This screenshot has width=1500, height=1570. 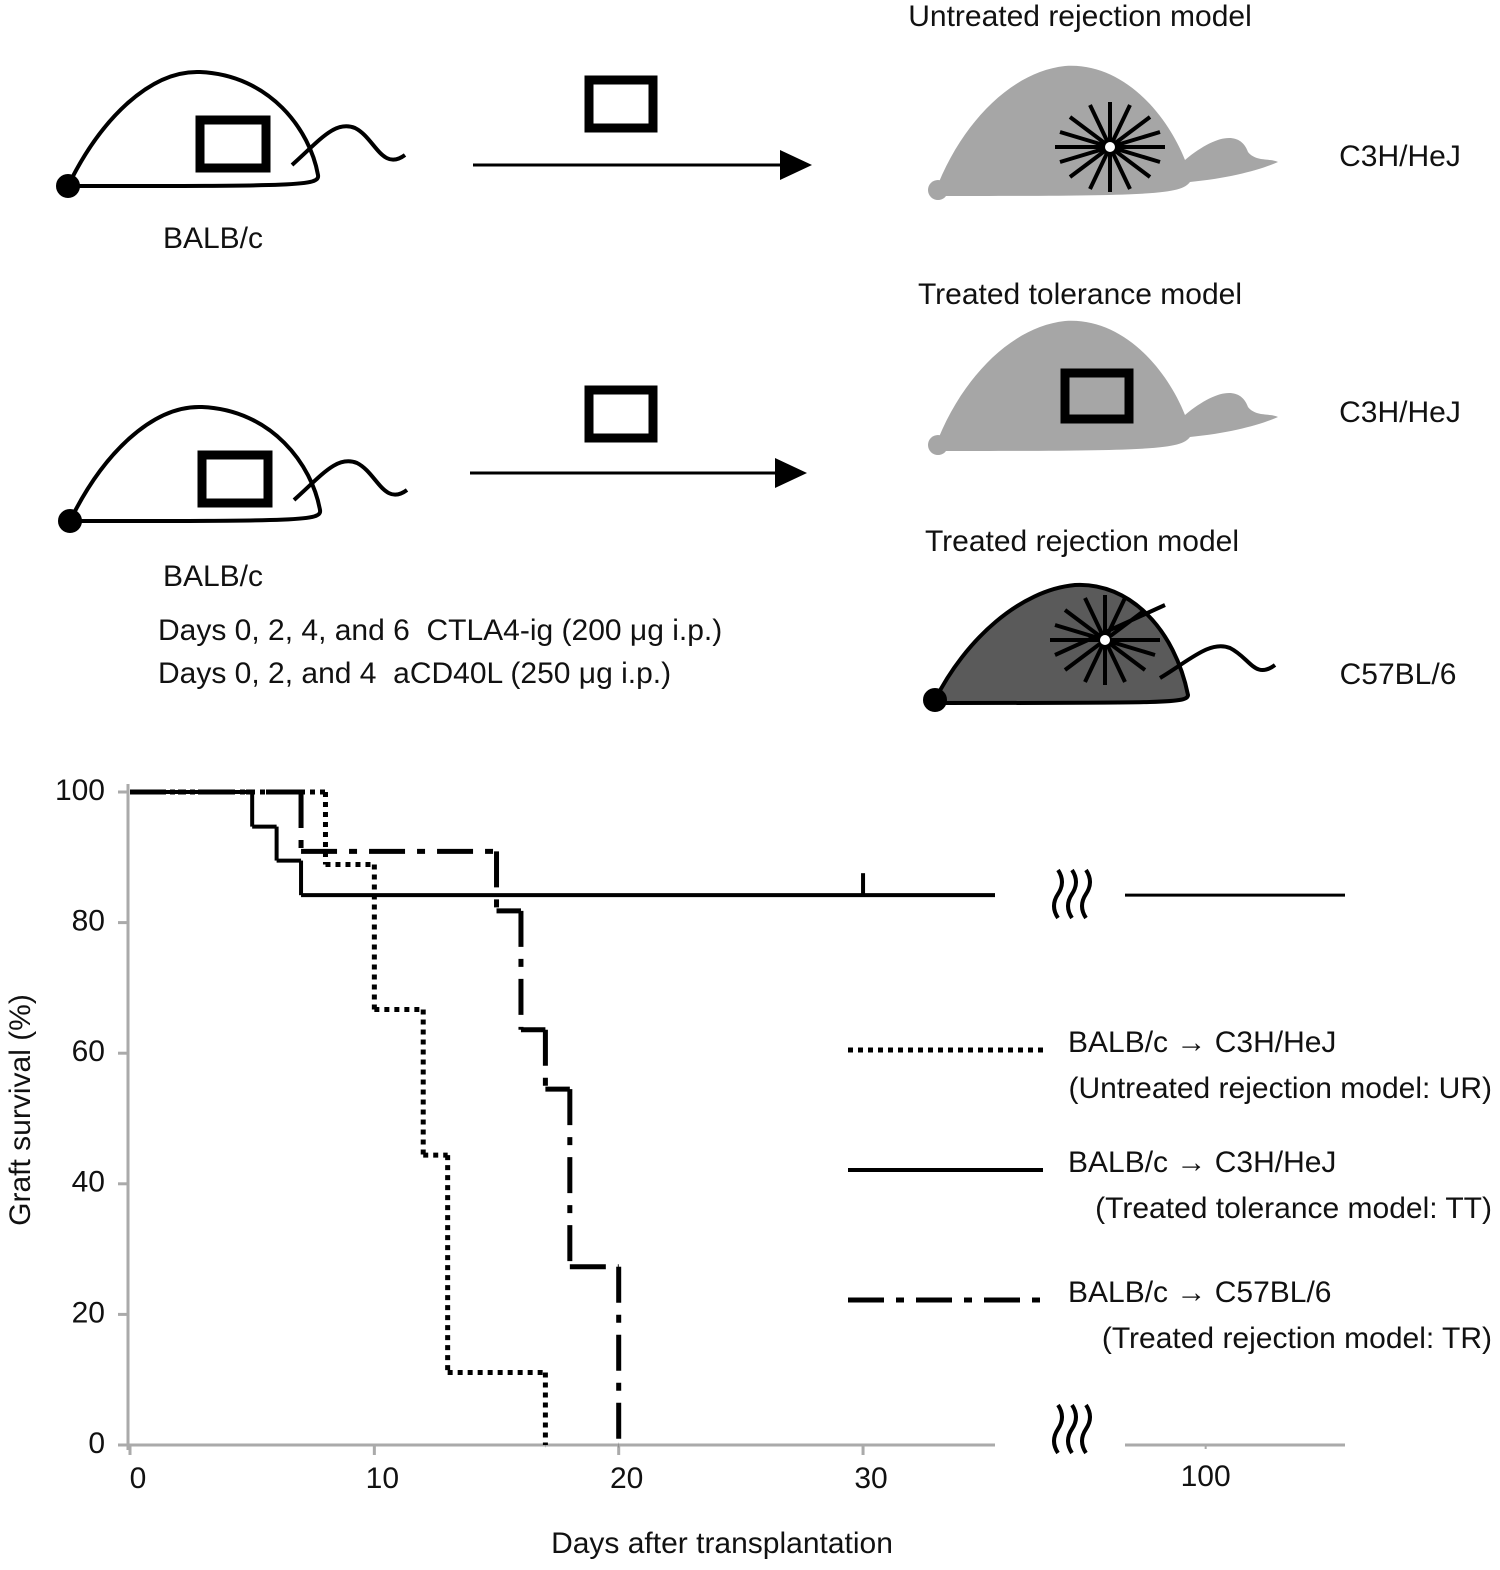 I want to click on x-axis-label: Days after transplantation, so click(x=722, y=1543).